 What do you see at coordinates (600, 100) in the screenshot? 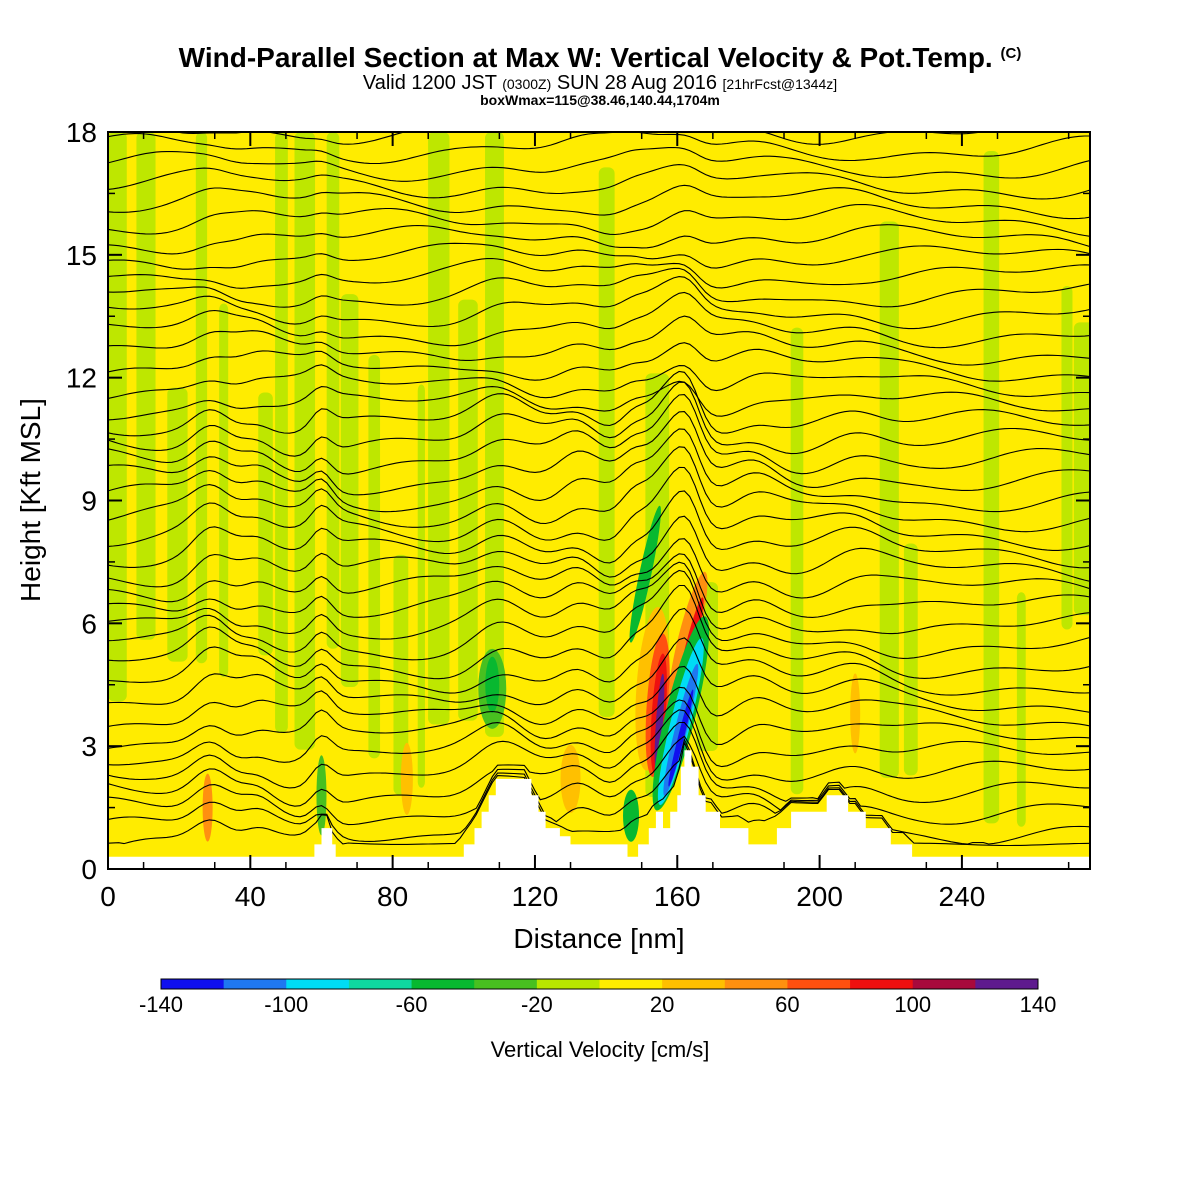
I see `box-info: boxWmax=115@38.46,140.44,1704m` at bounding box center [600, 100].